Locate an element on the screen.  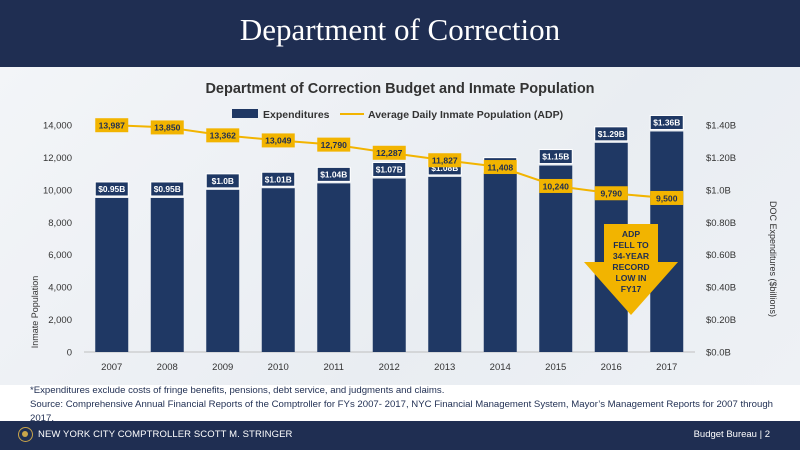
y-axis-ticks: 0 2,000 4,000 6,000 8,000 10,000 12,000 14,000 is located at coordinates (57, 240).